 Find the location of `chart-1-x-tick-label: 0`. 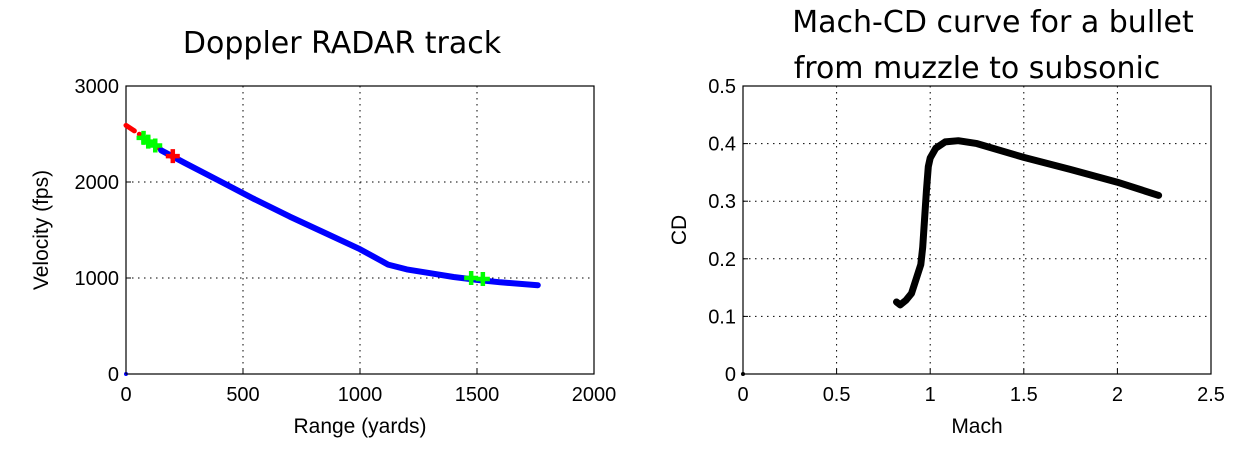

chart-1-x-tick-label: 0 is located at coordinates (125, 395).